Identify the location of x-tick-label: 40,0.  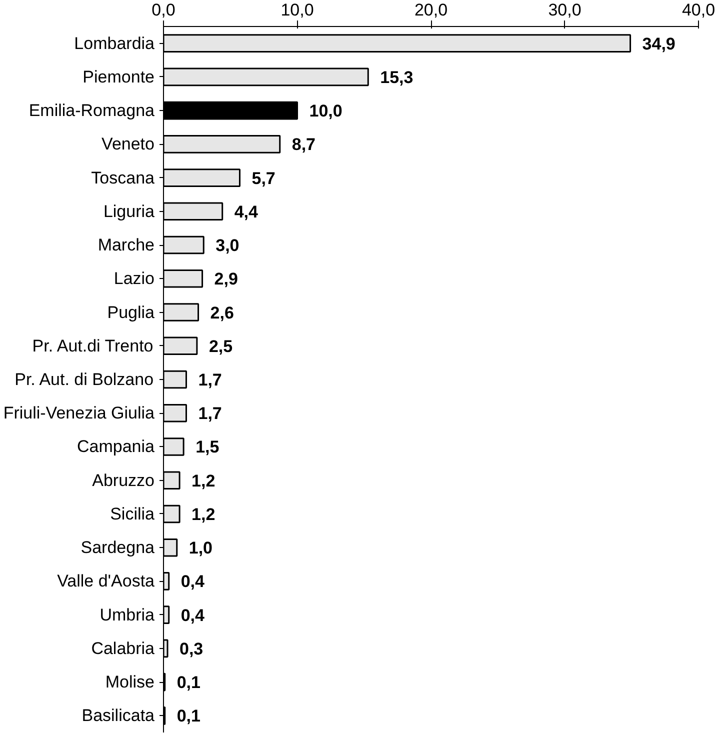
(699, 10).